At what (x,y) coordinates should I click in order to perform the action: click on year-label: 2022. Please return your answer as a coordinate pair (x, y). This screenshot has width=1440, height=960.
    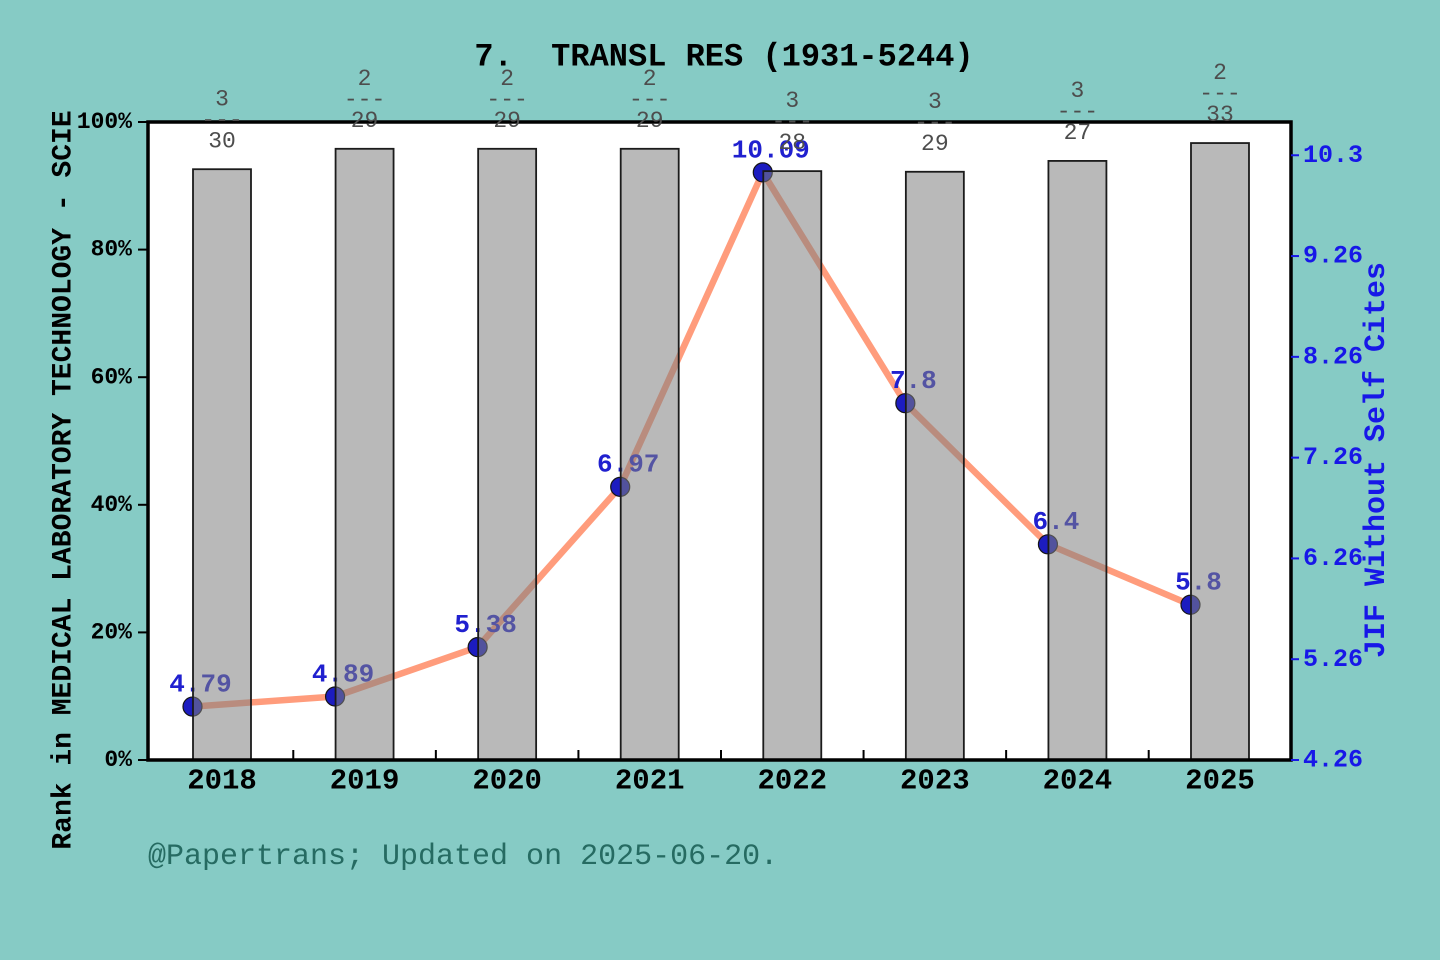
    Looking at the image, I should click on (792, 781).